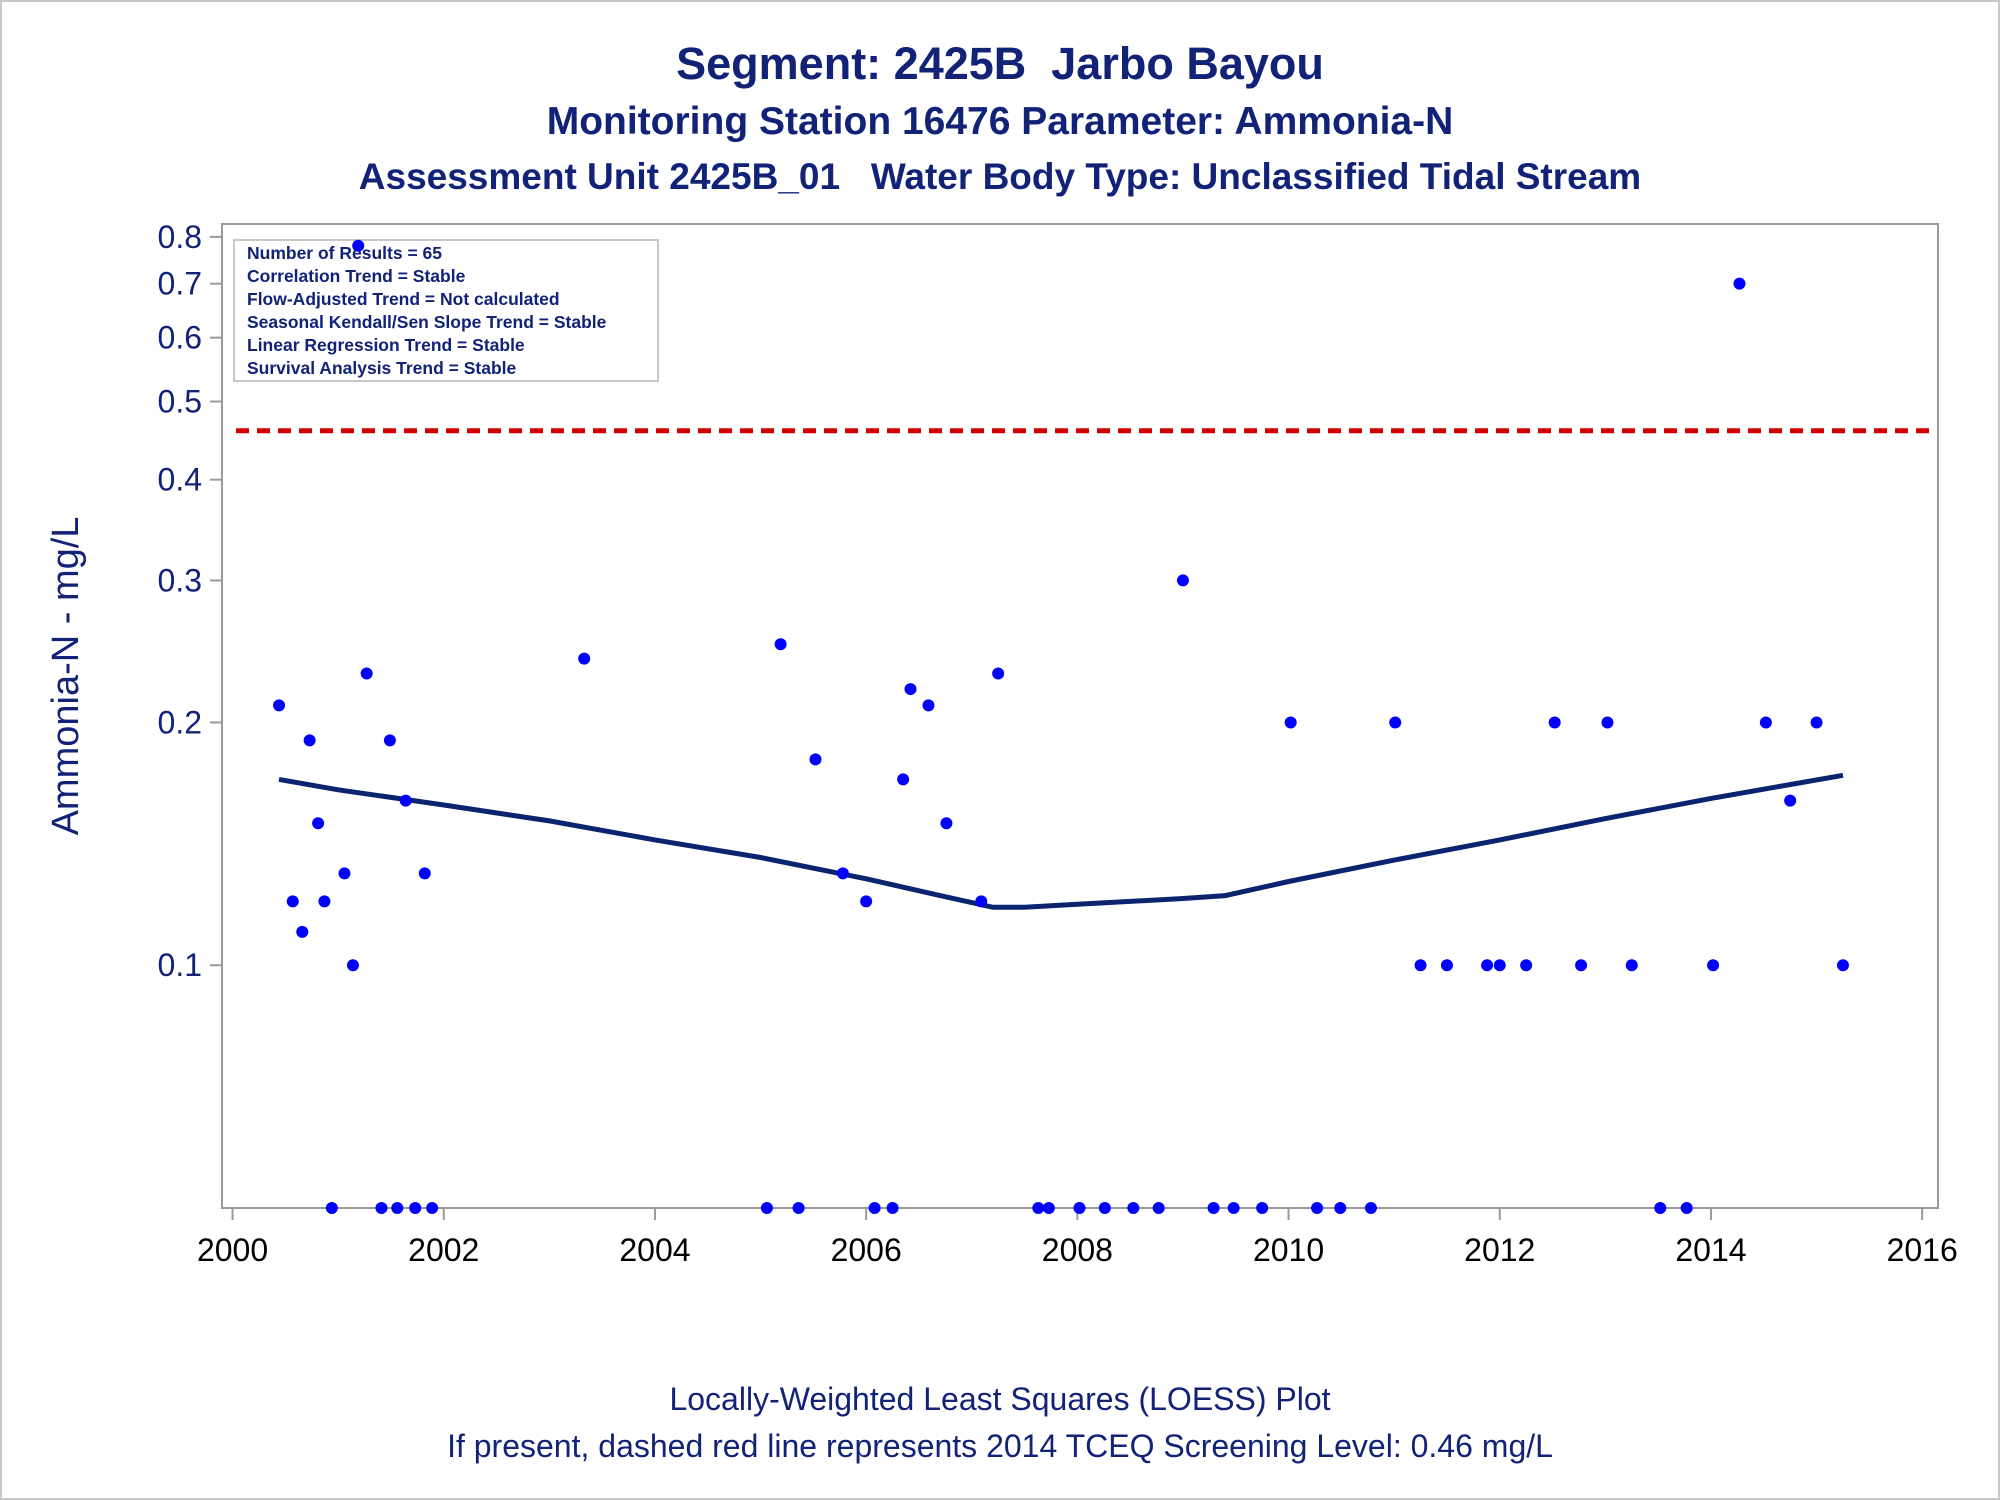 This screenshot has width=2000, height=1500. I want to click on x-tick-label: 2006, so click(866, 1250).